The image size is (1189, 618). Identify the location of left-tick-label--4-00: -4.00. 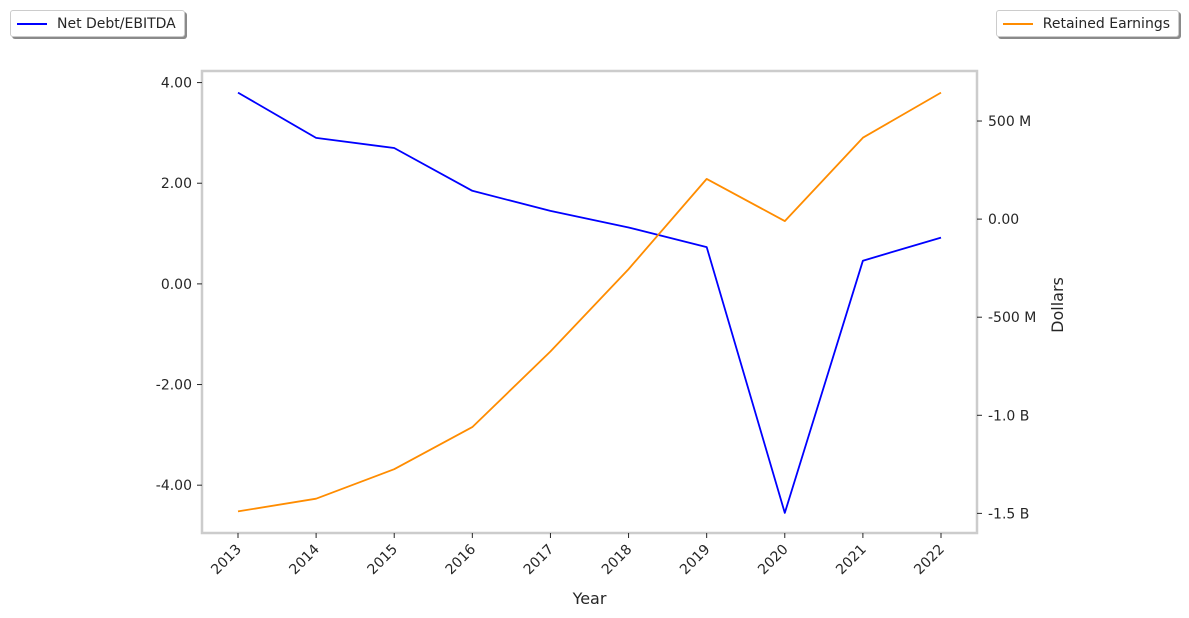
(174, 486).